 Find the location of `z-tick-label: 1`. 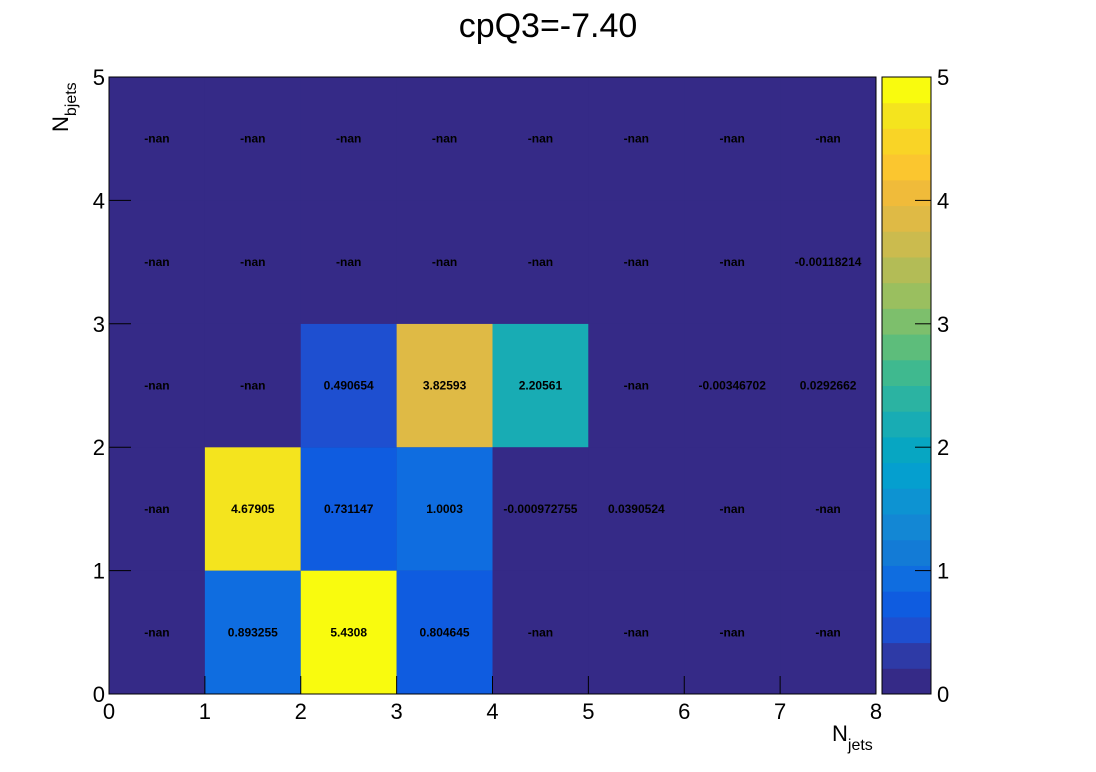

z-tick-label: 1 is located at coordinates (943, 571).